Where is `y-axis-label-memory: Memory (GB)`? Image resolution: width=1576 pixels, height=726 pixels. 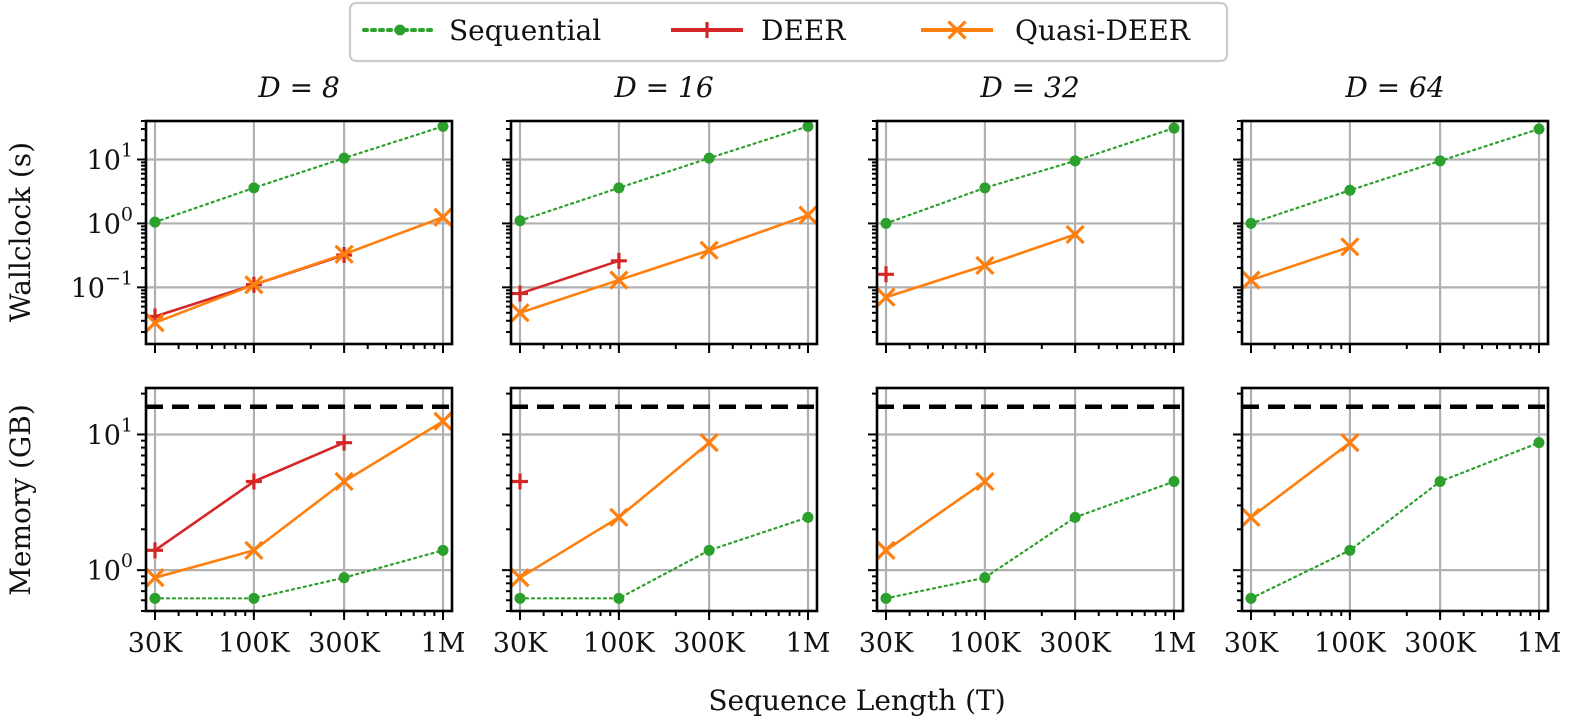
y-axis-label-memory: Memory (GB) is located at coordinates (20, 500).